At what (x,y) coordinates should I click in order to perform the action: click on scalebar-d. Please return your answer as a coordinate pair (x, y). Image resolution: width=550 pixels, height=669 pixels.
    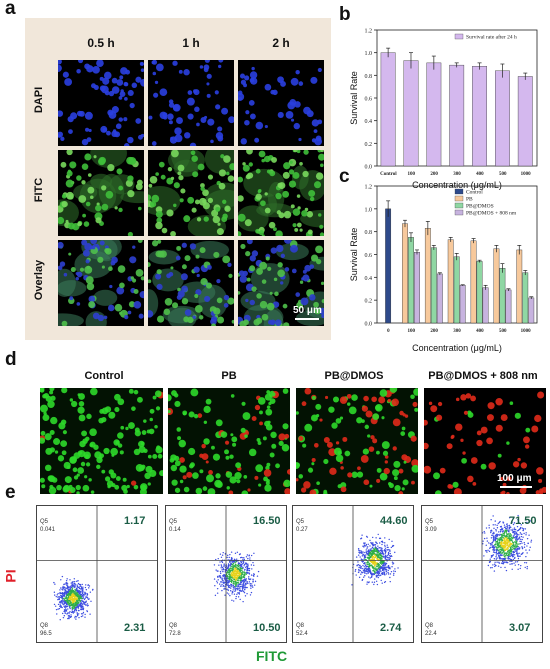
    Looking at the image, I should click on (516, 487).